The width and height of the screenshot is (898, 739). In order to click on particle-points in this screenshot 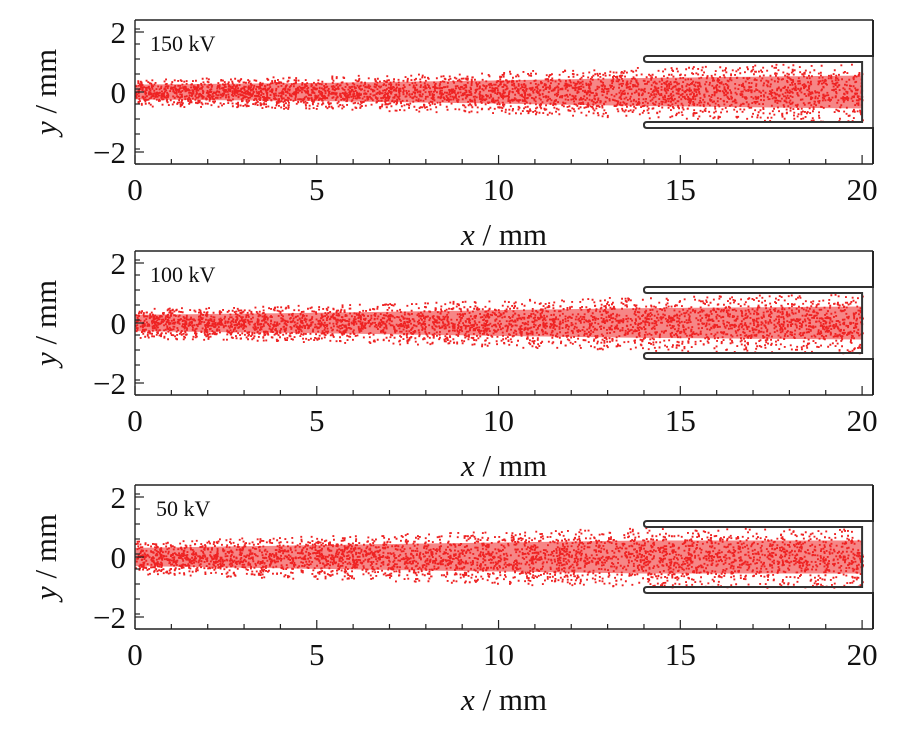, I will do `click(499, 324)`.